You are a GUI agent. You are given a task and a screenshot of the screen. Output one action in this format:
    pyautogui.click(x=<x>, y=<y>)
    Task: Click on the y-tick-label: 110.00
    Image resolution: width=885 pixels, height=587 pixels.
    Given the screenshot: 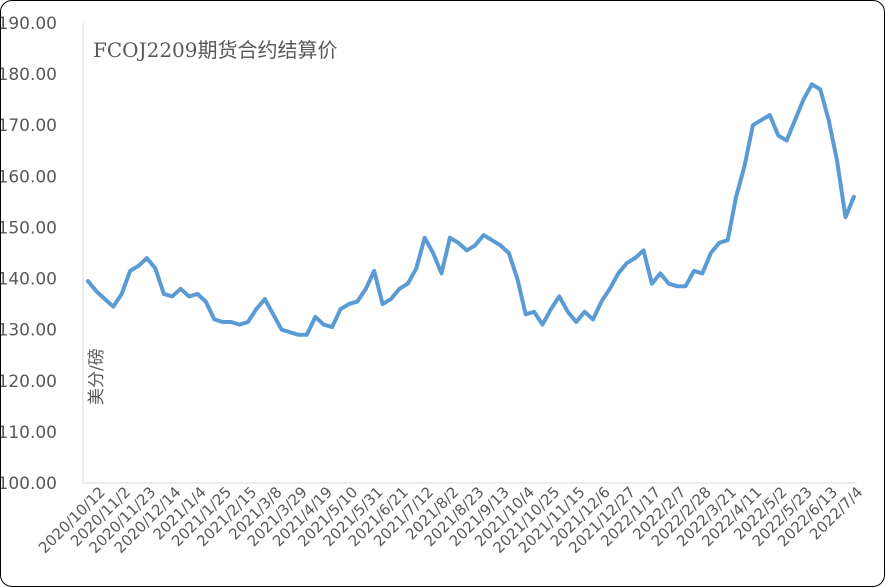 What is the action you would take?
    pyautogui.click(x=29, y=433)
    